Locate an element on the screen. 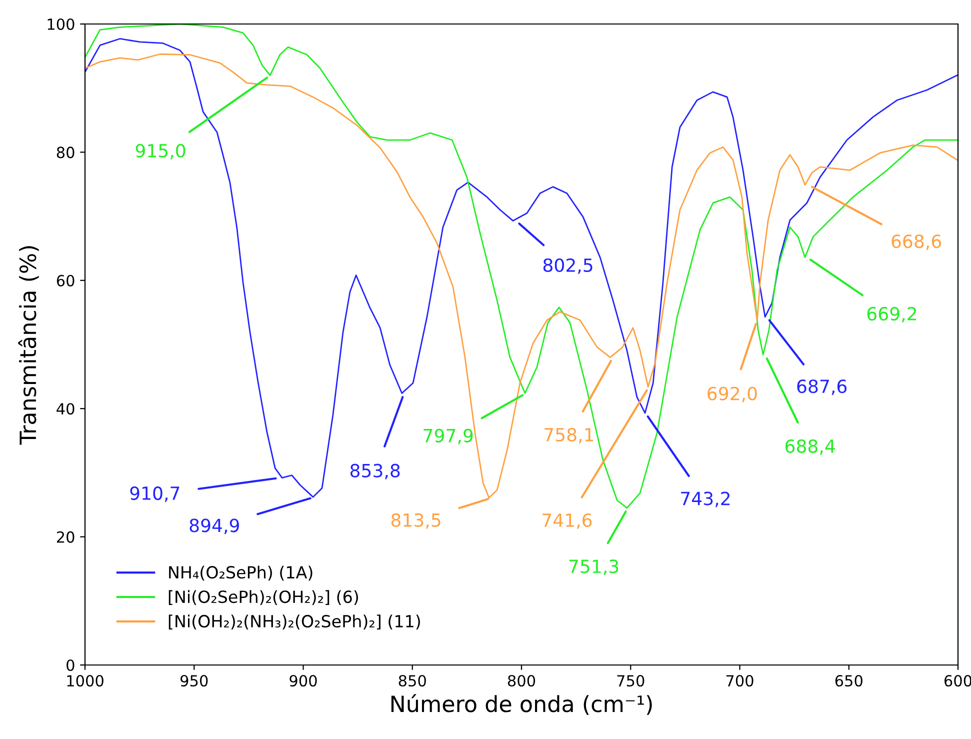 The width and height of the screenshot is (971, 739). y-tick-label: 40 is located at coordinates (65, 409).